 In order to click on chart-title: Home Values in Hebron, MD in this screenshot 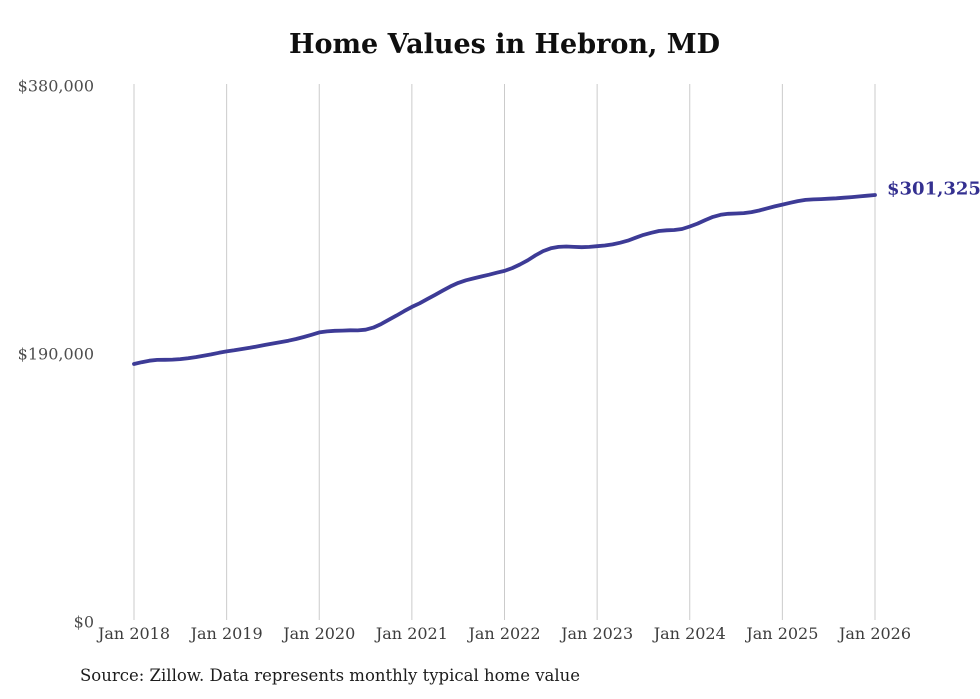, I will do `click(504, 44)`.